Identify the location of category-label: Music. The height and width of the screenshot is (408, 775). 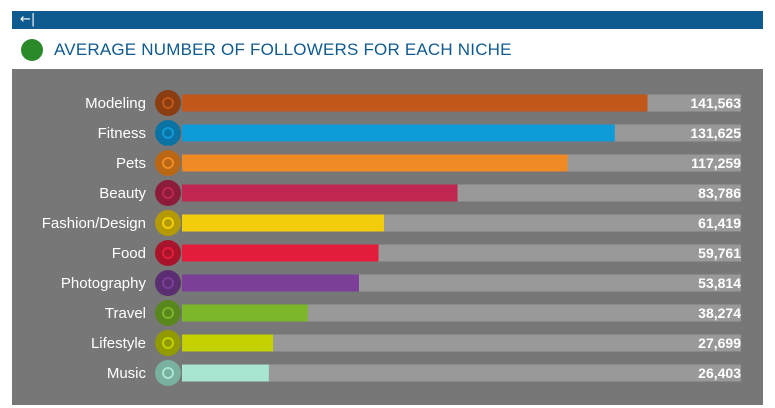
(127, 373).